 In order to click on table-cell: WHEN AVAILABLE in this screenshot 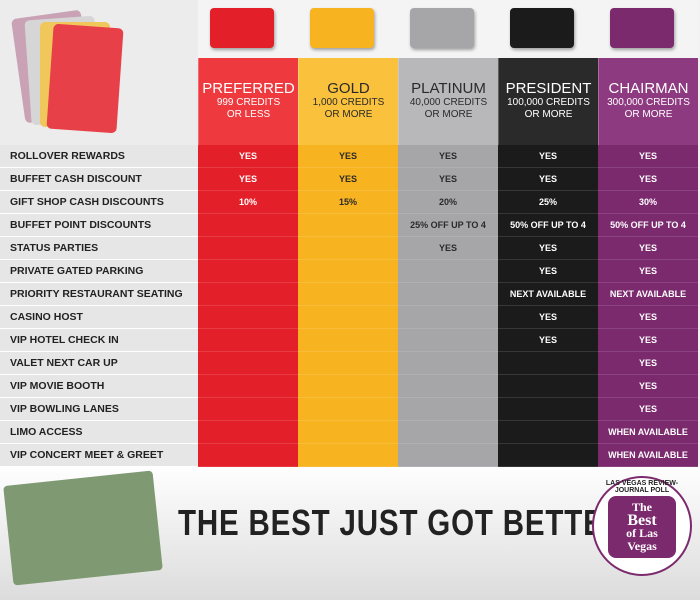, I will do `click(648, 455)`.